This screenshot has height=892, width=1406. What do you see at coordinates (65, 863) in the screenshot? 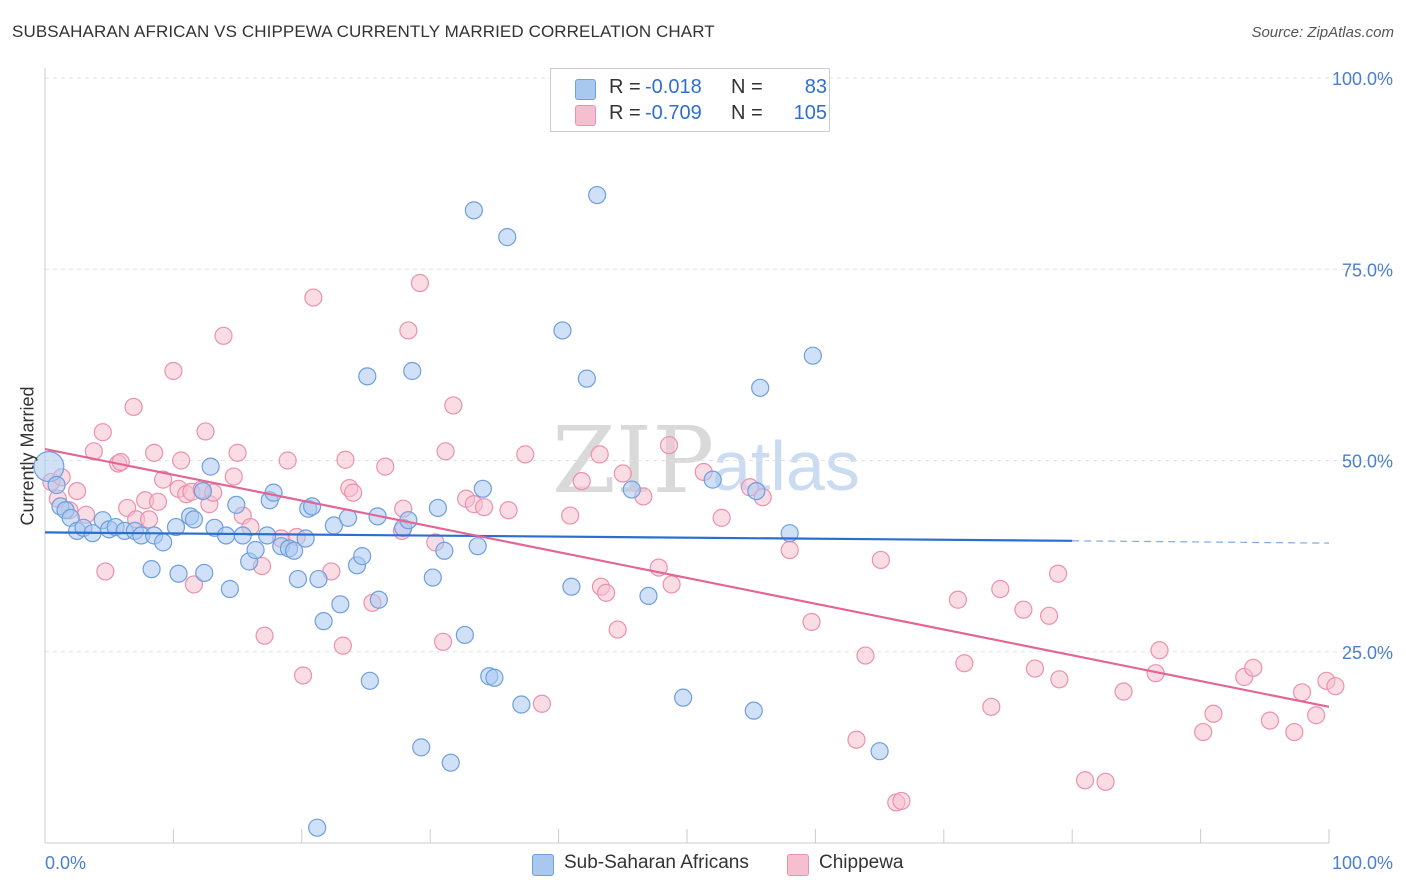
I see `x-tick-label: 0.0%` at bounding box center [65, 863].